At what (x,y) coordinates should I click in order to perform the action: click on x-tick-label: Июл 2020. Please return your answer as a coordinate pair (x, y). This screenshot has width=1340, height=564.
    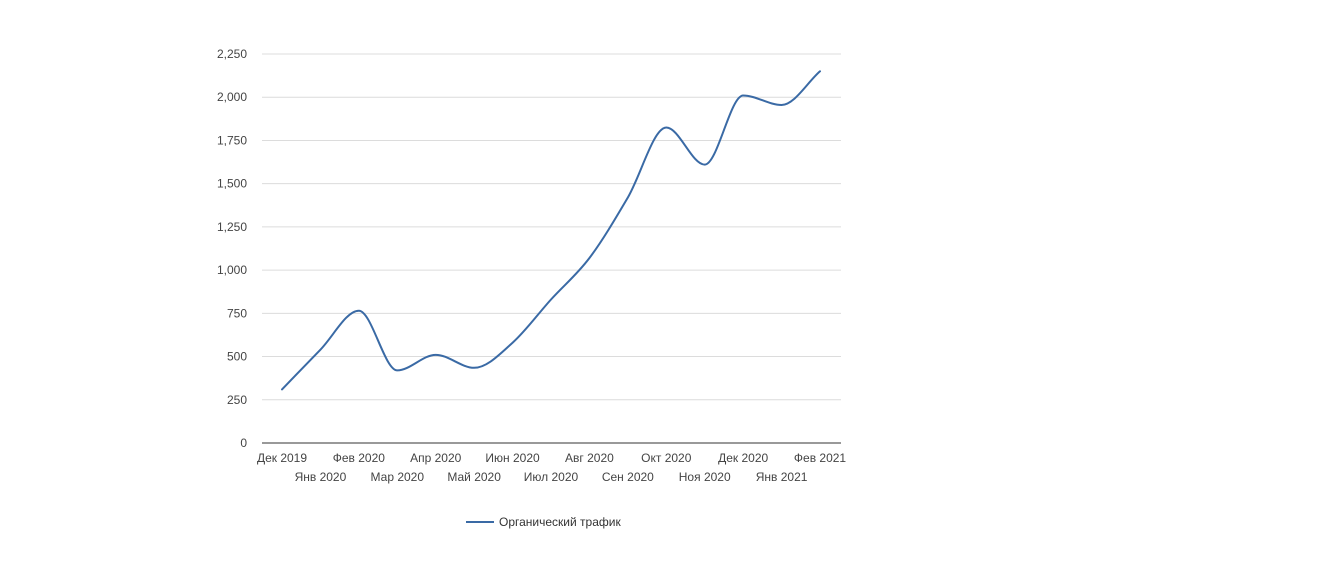
    Looking at the image, I should click on (551, 477).